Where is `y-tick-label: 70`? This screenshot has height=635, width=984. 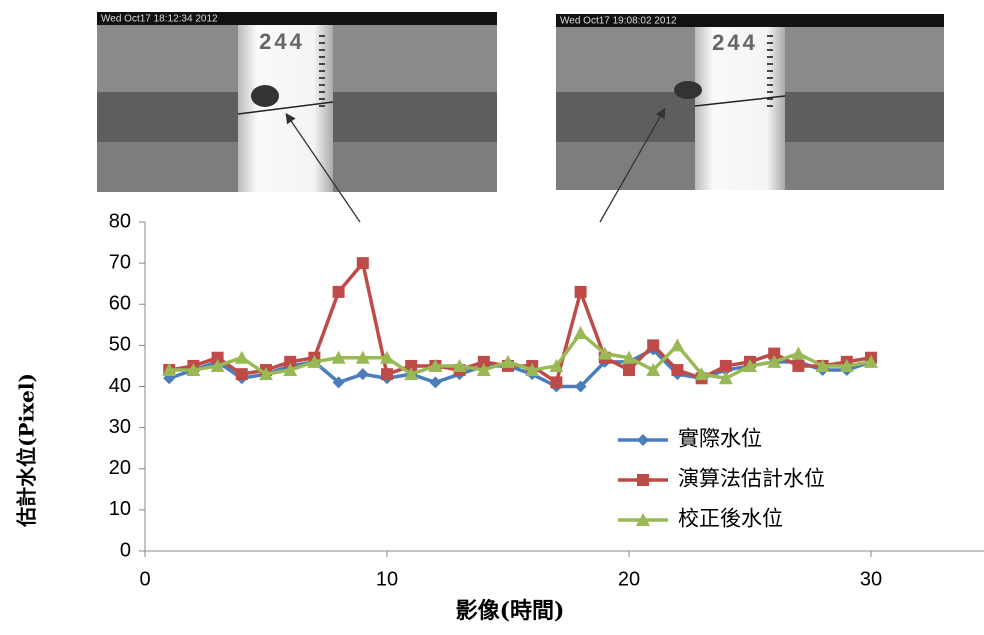 y-tick-label: 70 is located at coordinates (120, 262).